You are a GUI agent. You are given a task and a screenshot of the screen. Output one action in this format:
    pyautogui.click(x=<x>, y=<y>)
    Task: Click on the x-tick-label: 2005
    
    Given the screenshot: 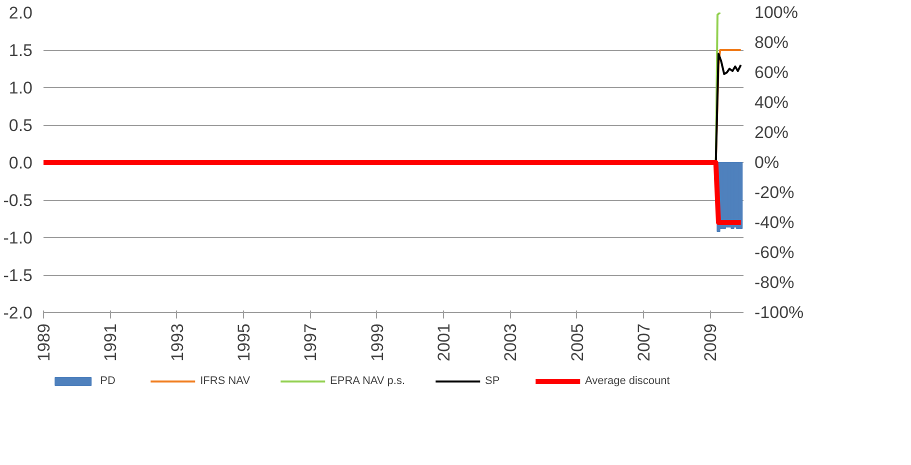 What is the action you would take?
    pyautogui.click(x=577, y=342)
    